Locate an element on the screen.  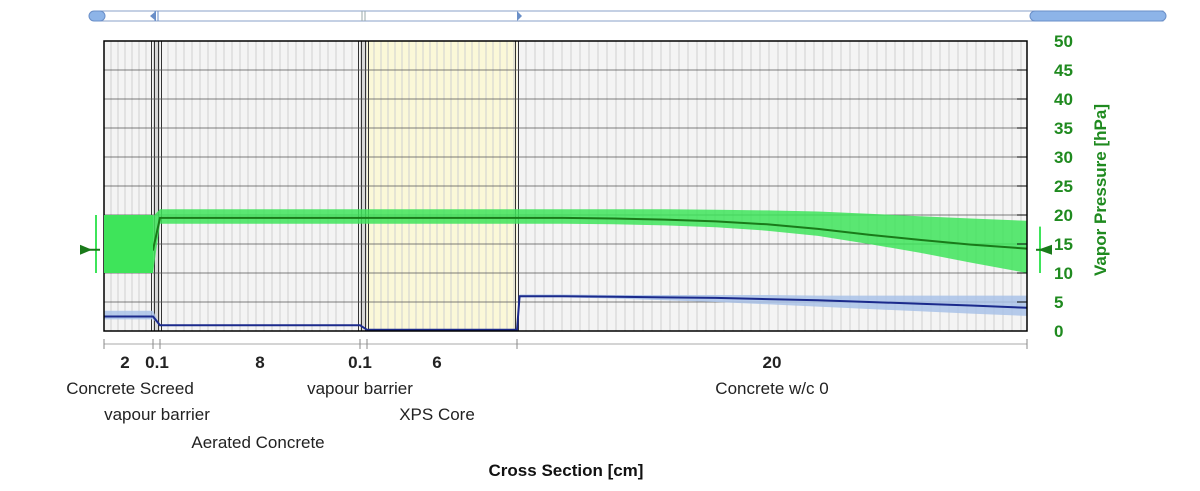
y-axis-title: Vapor Pressure [hPa] is located at coordinates (1100, 190).